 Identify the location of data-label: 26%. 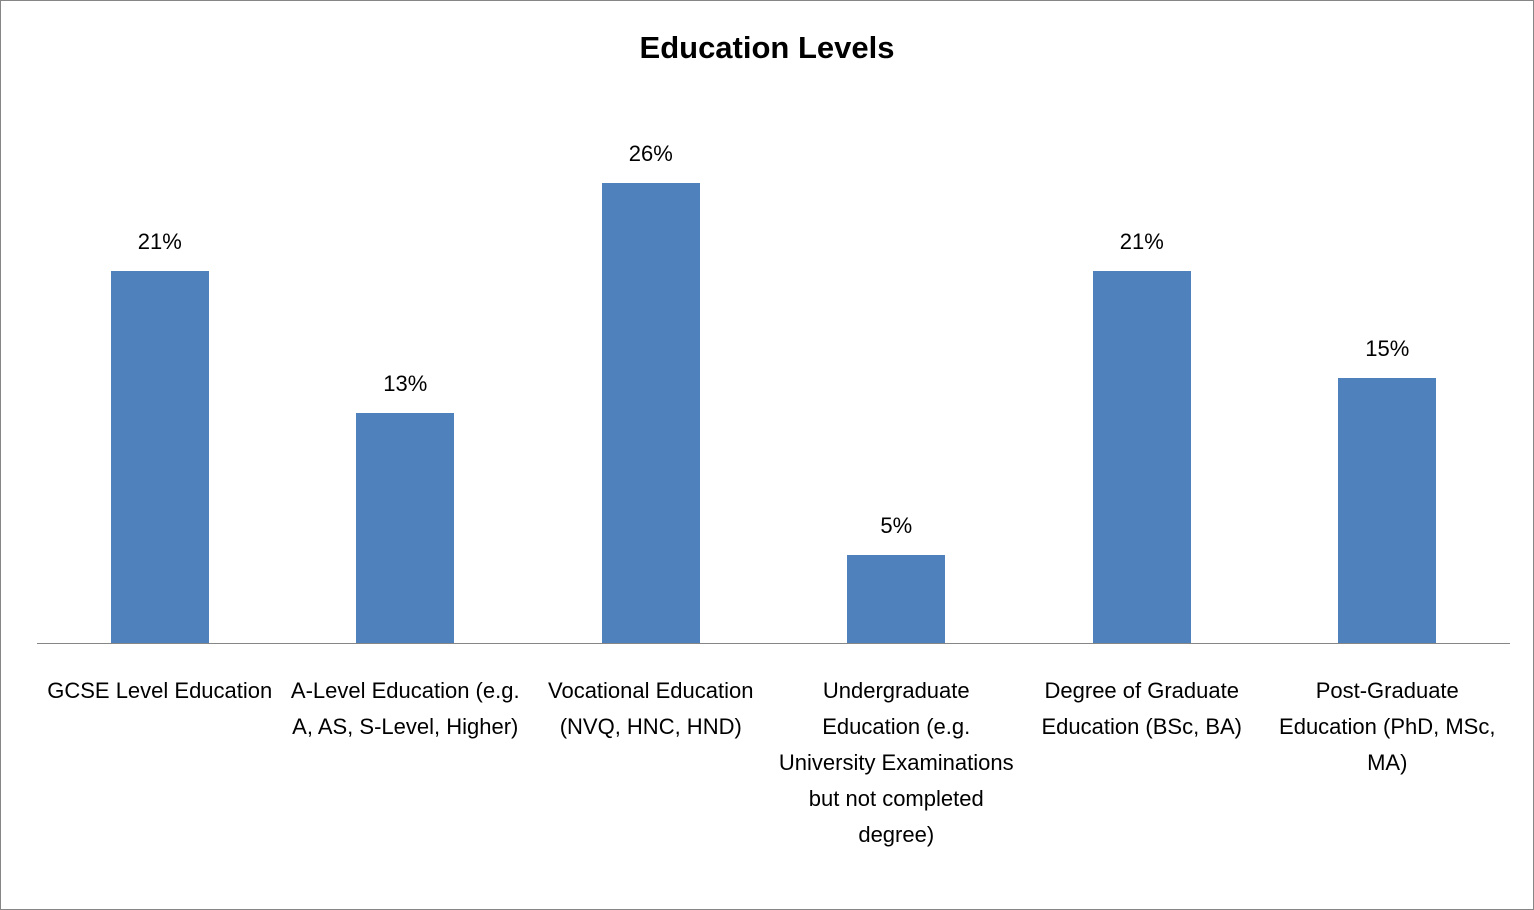
(650, 153).